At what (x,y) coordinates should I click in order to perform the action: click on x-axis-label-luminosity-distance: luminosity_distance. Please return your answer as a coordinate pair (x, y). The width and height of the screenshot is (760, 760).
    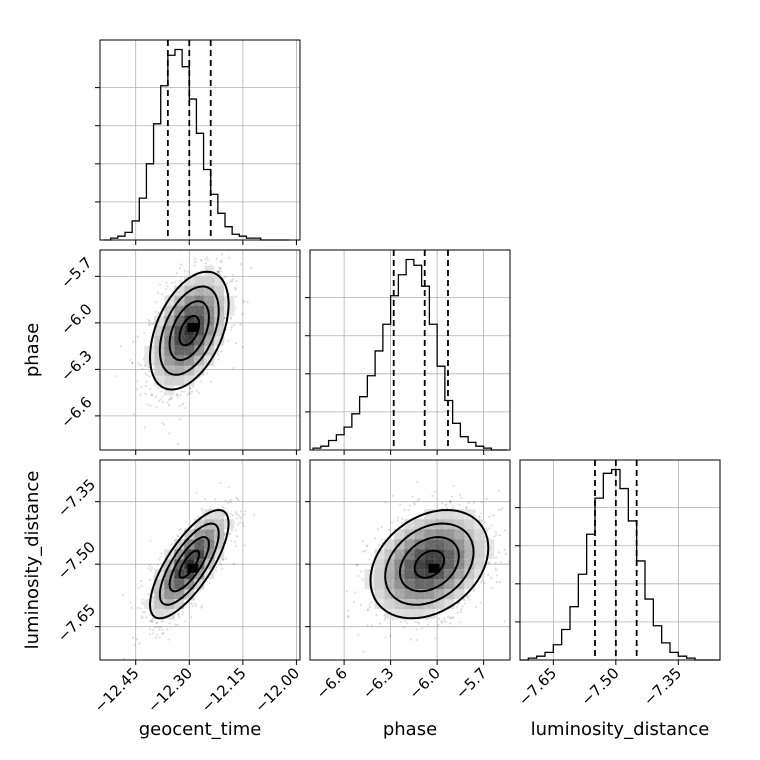
    Looking at the image, I should click on (620, 729).